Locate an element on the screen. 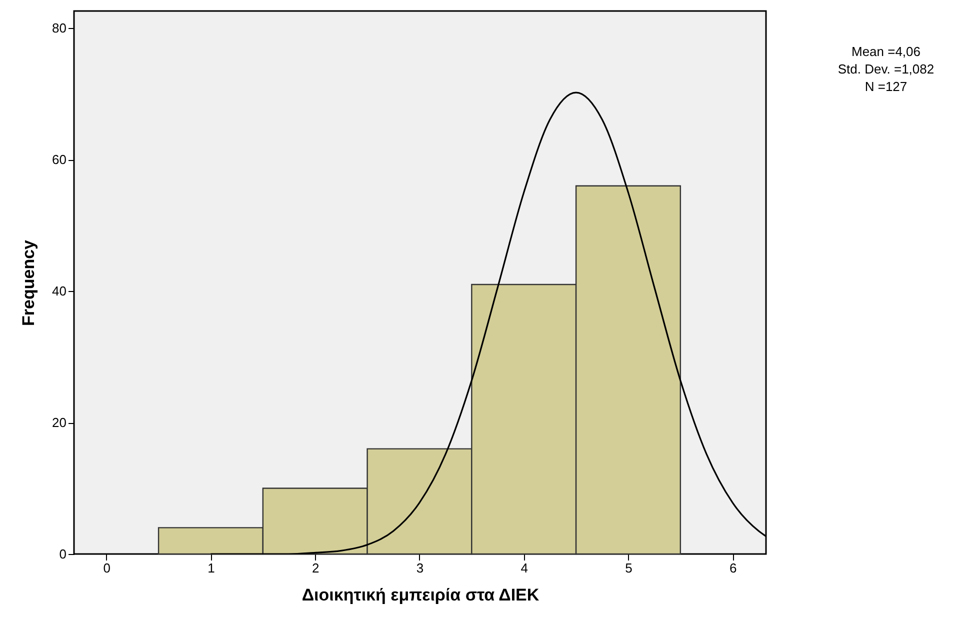  x-tick-label: 4 is located at coordinates (524, 568).